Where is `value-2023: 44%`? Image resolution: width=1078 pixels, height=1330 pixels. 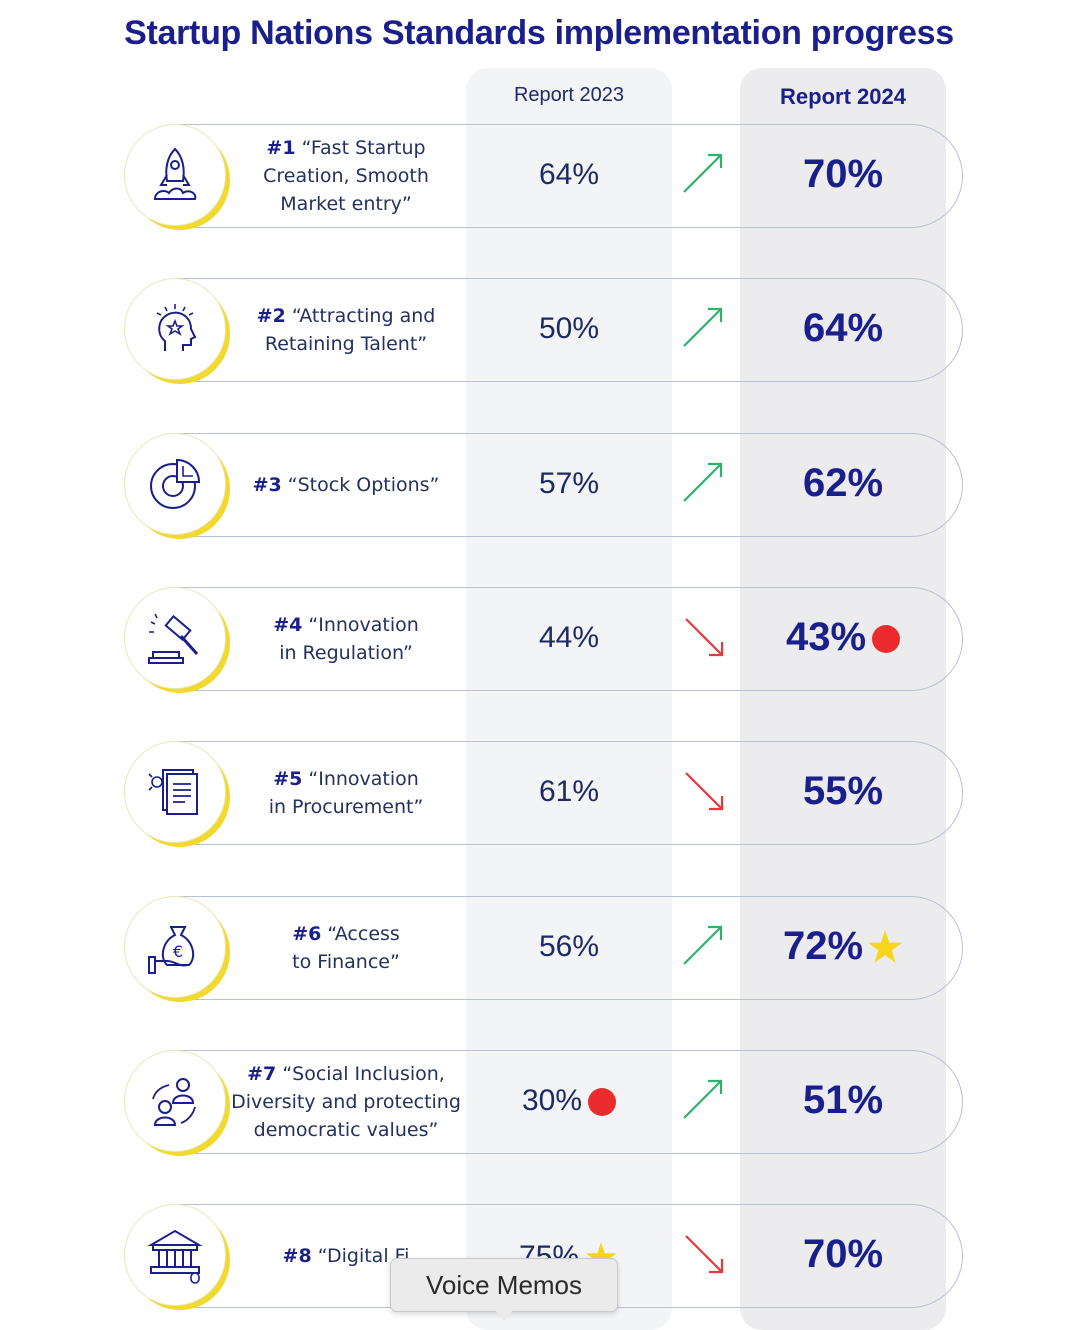
value-2023: 44% is located at coordinates (569, 638).